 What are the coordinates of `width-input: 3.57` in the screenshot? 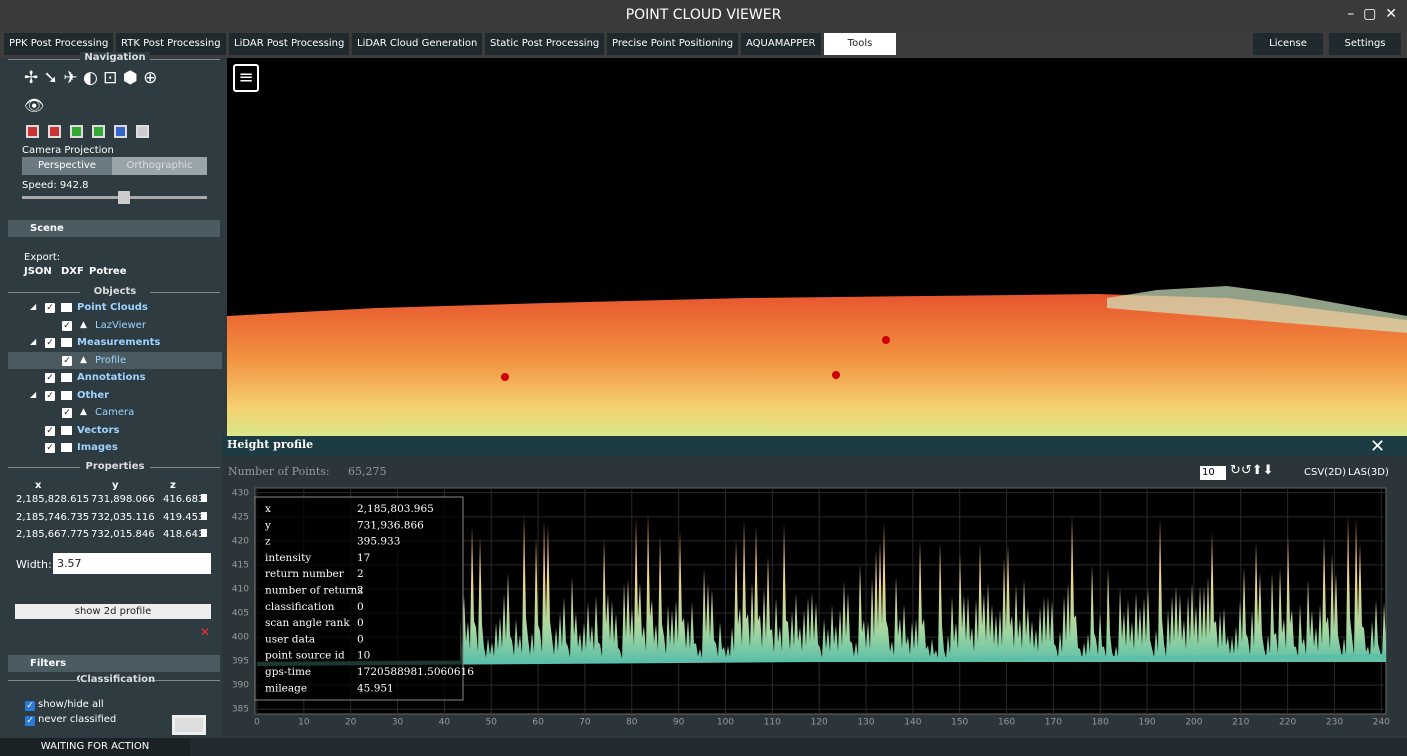 It's located at (132, 563).